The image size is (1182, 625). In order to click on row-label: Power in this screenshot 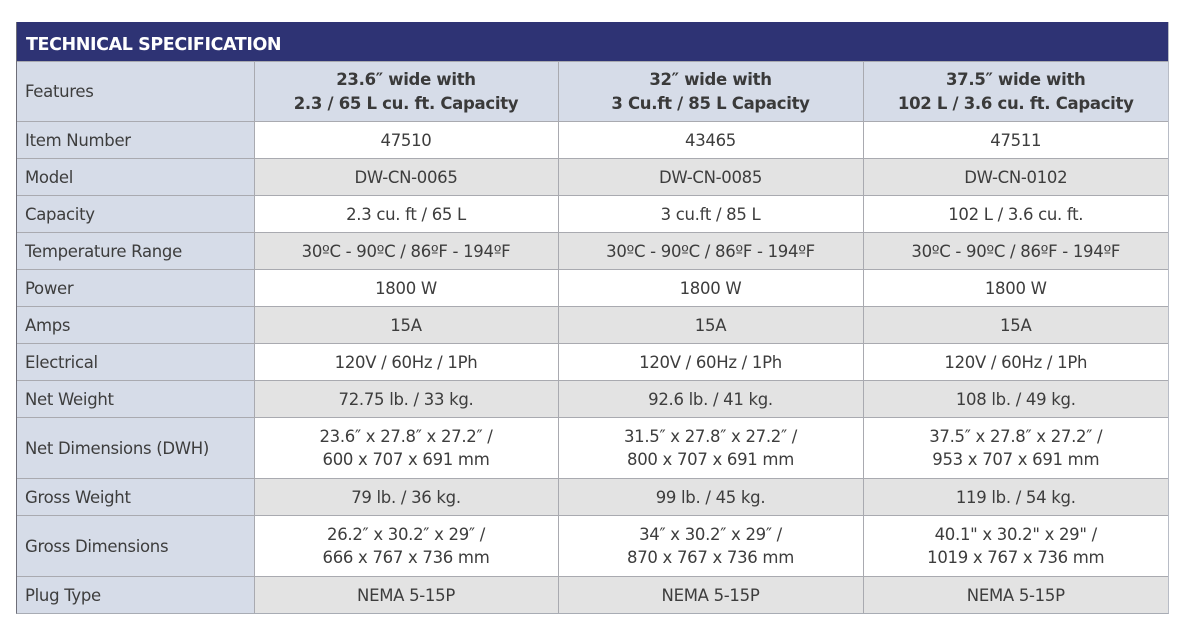, I will do `click(135, 288)`.